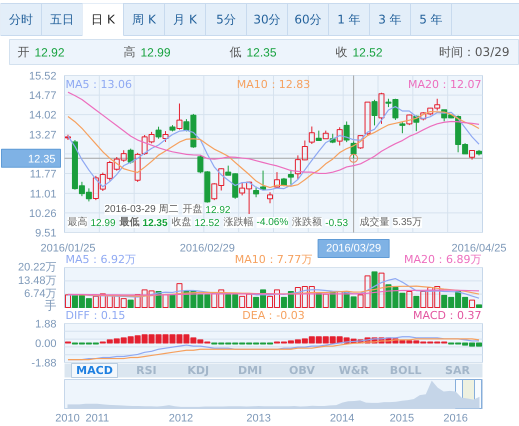 Image resolution: width=519 pixels, height=426 pixels. I want to click on text: W&R, so click(354, 370).